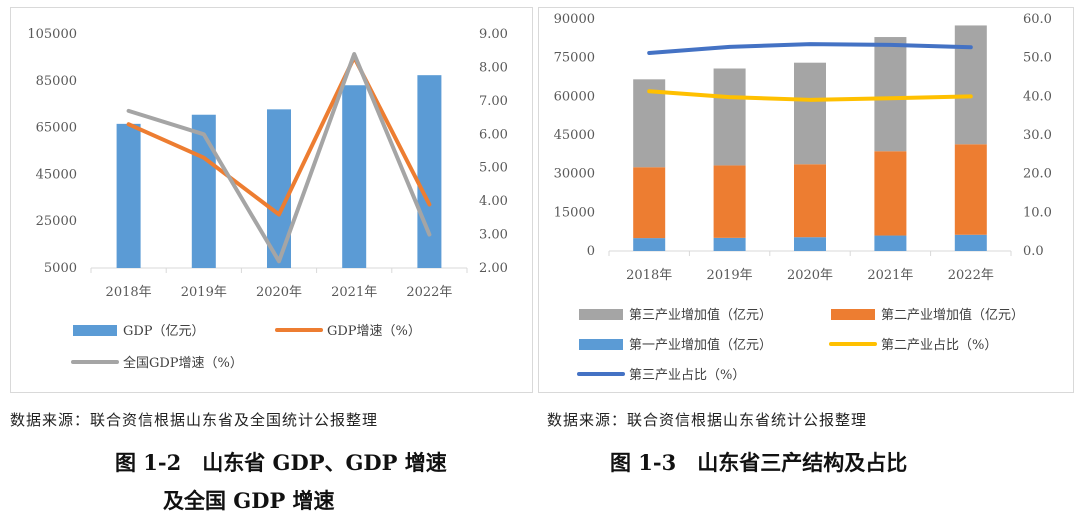 The height and width of the screenshot is (519, 1080). Describe the element at coordinates (56, 221) in the screenshot. I see `y-left-tick-label: 25000` at that location.